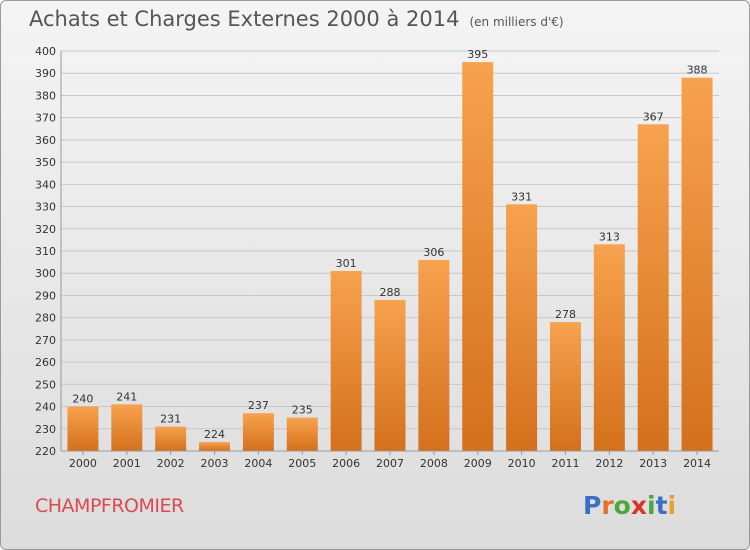 This screenshot has height=550, width=750. What do you see at coordinates (214, 434) in the screenshot?
I see `data-label: 224` at bounding box center [214, 434].